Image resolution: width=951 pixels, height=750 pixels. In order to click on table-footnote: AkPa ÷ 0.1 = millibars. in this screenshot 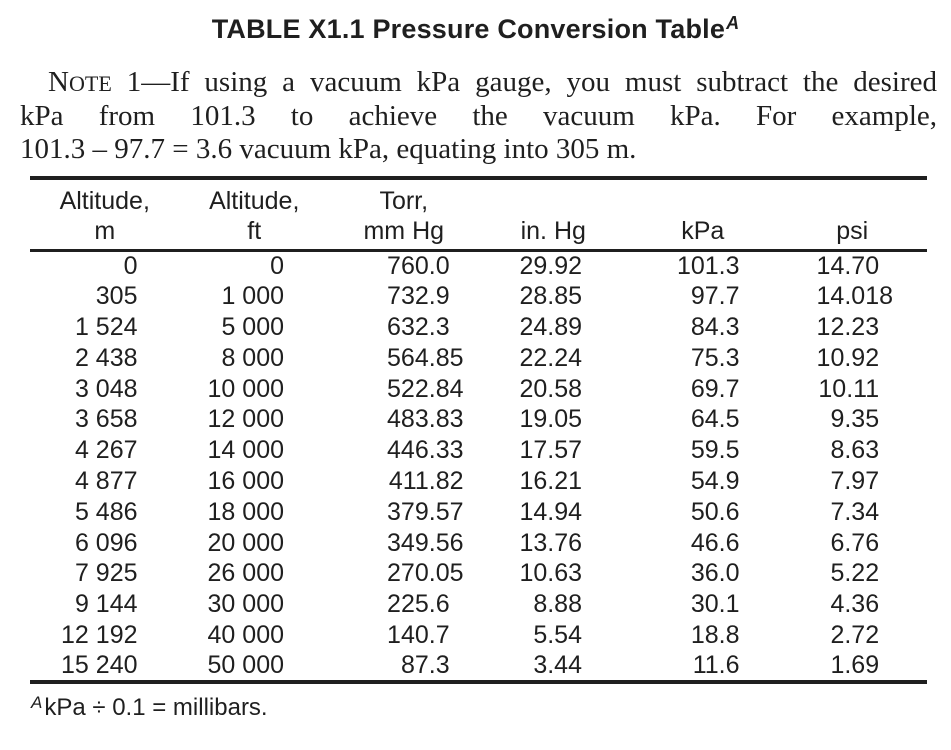, I will do `click(149, 707)`.